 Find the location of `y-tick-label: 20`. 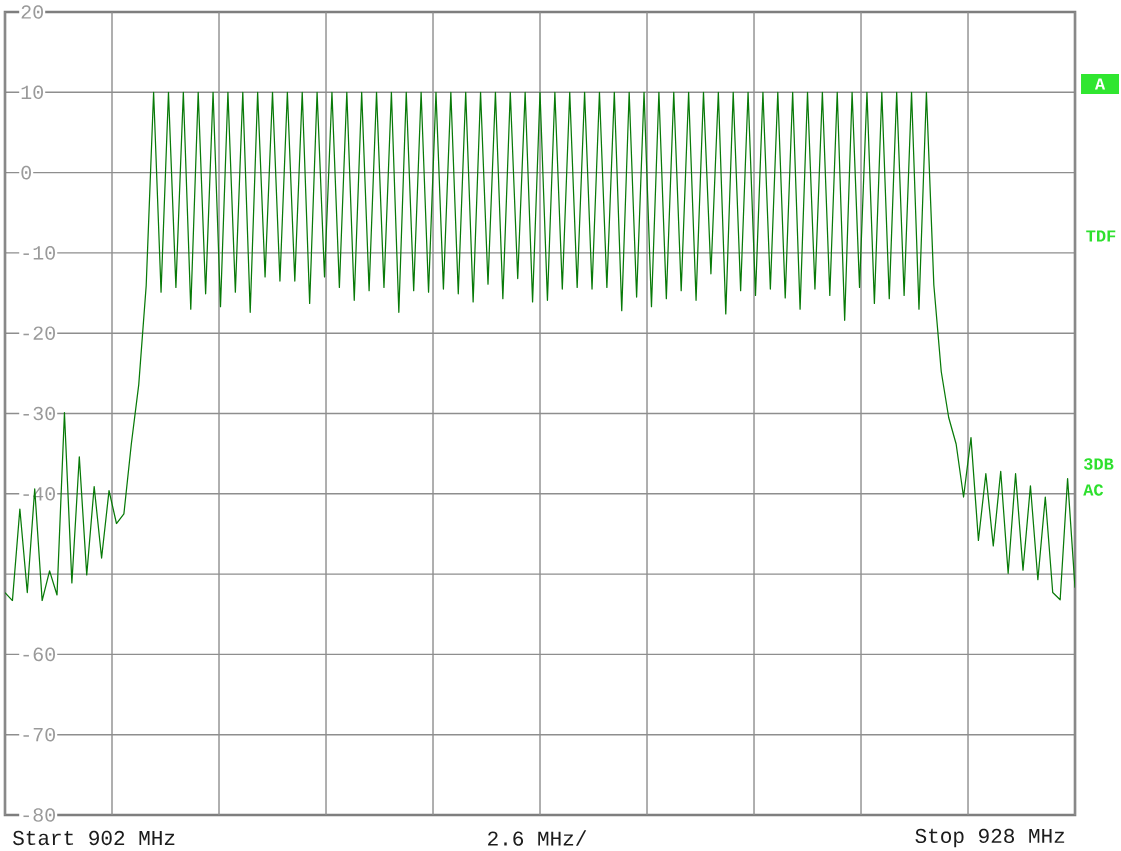

y-tick-label: 20 is located at coordinates (32, 12).